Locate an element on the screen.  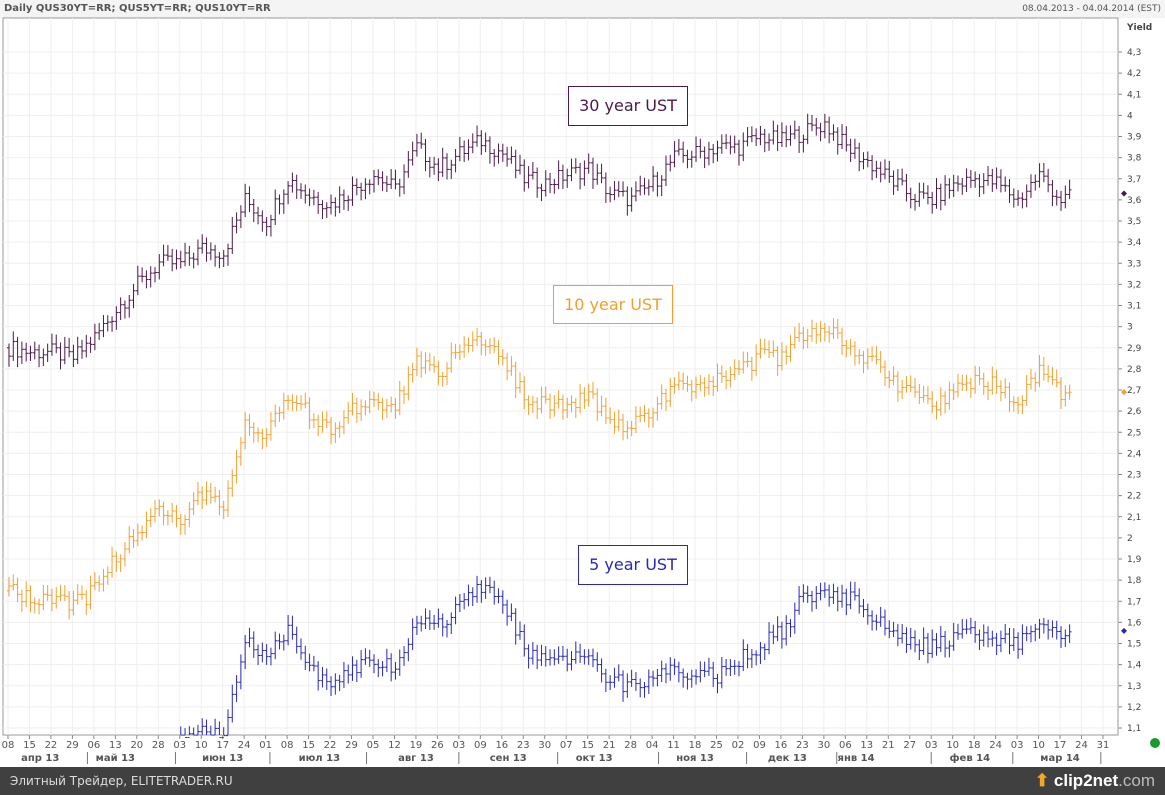
month-label: сен 13 is located at coordinates (508, 758).